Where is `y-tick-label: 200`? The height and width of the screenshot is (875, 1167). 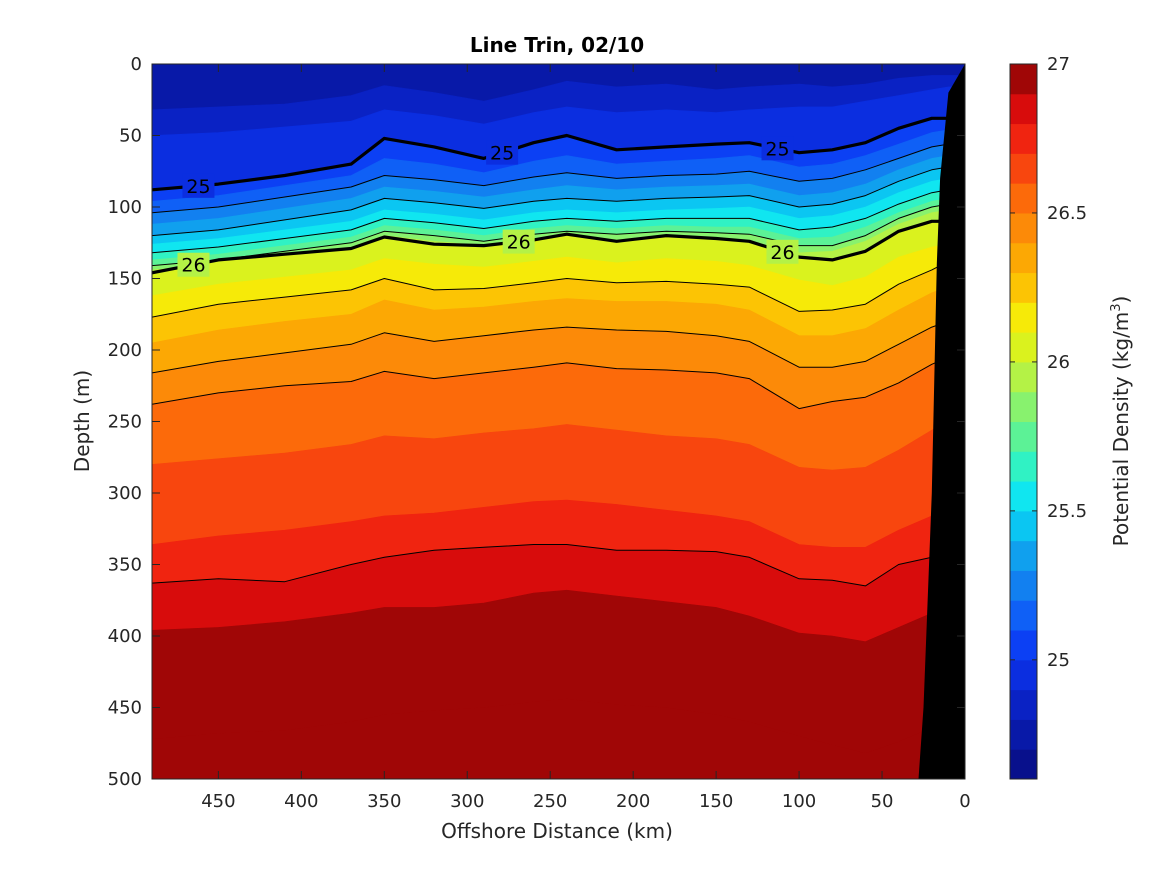
y-tick-label: 200 is located at coordinates (125, 350).